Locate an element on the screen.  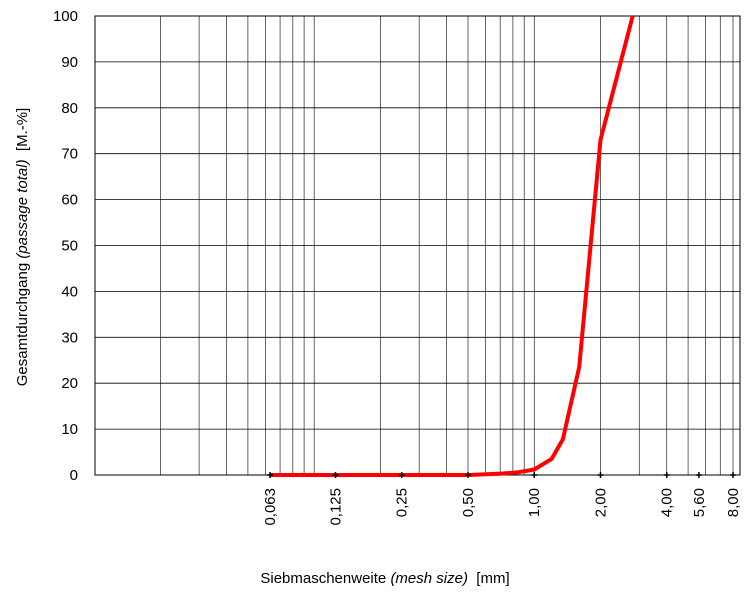
y-tick-label: 0 is located at coordinates (74, 475).